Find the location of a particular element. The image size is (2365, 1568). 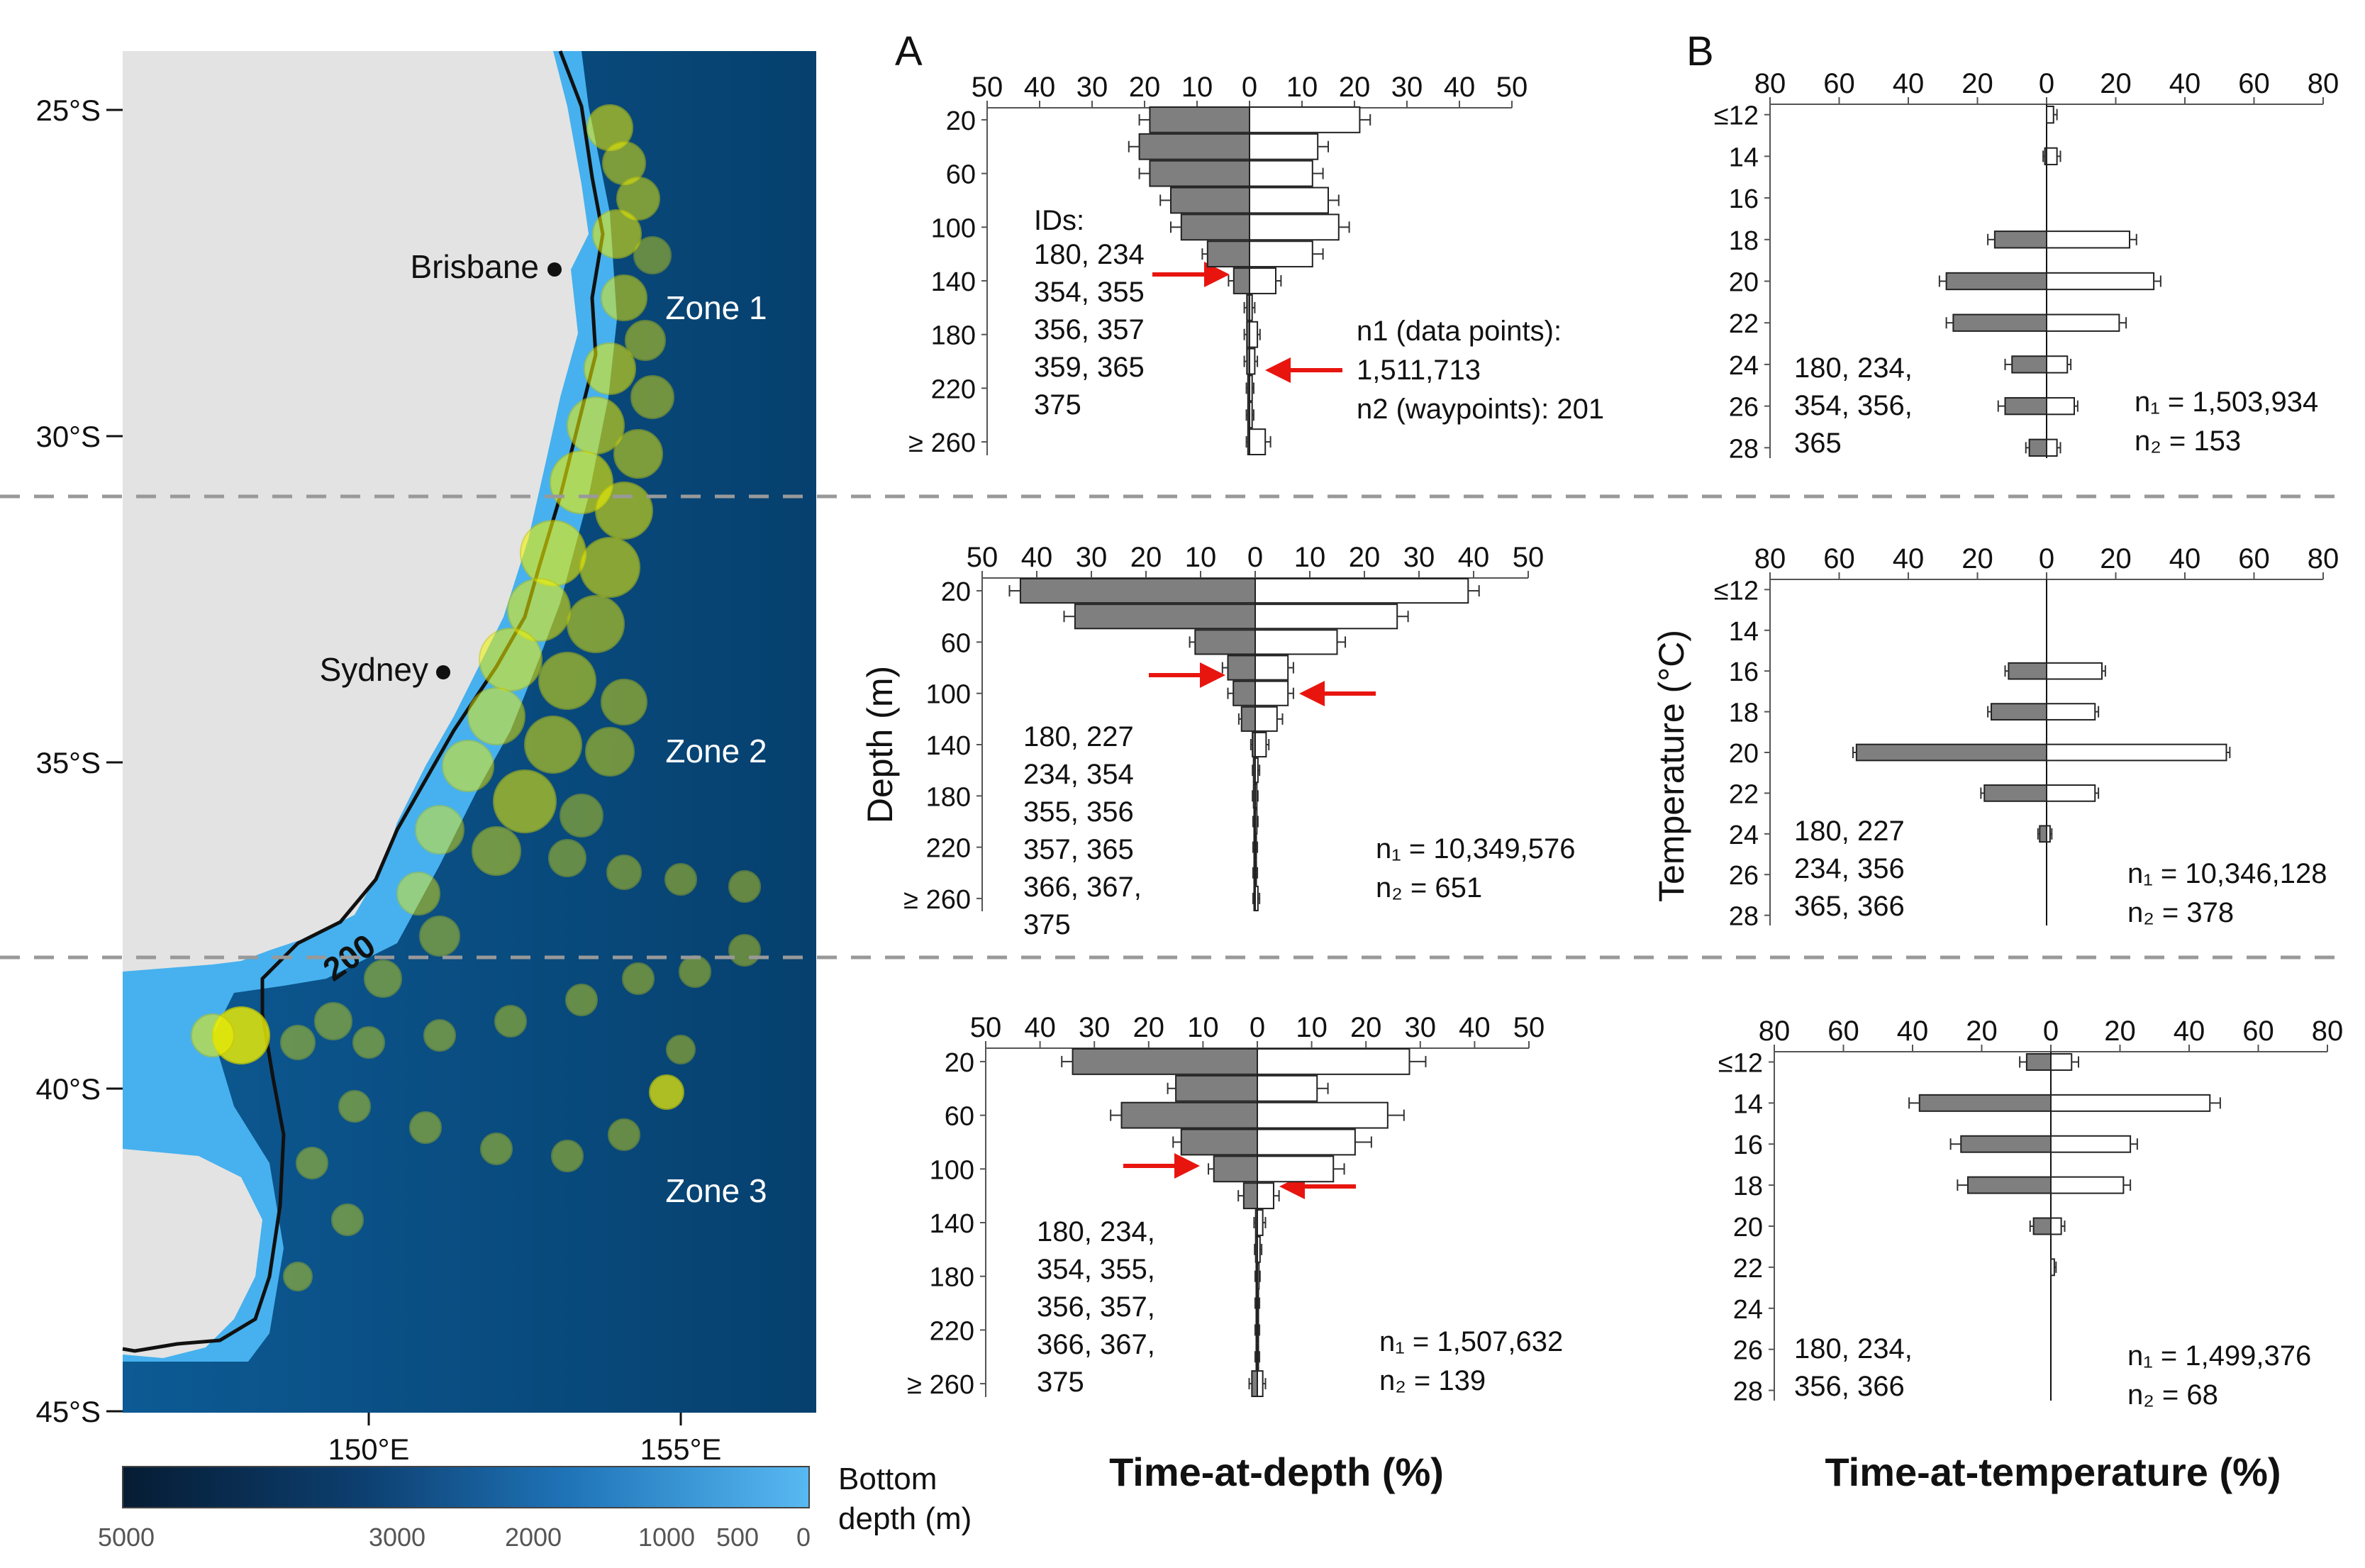

depth-axis-title: Depth (m) is located at coordinates (880, 744).